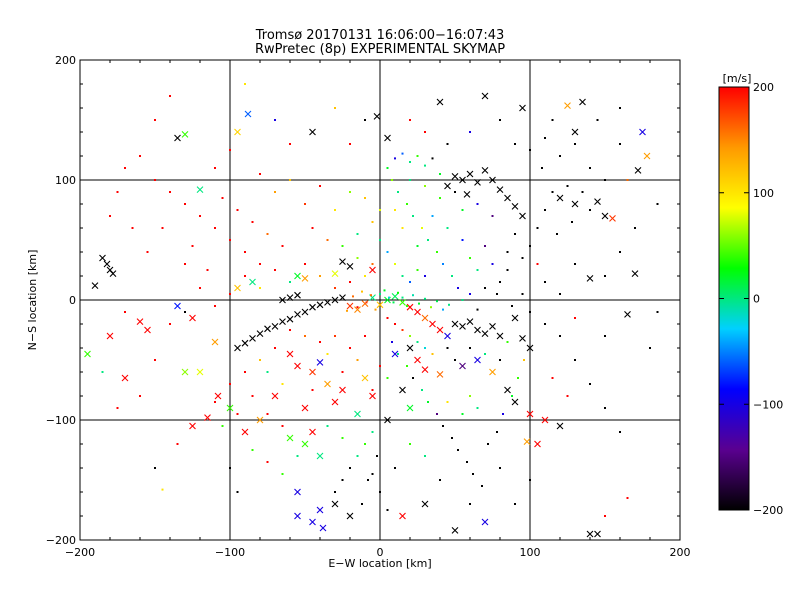 The height and width of the screenshot is (600, 800). I want to click on x-tick-label: 0, so click(380, 552).